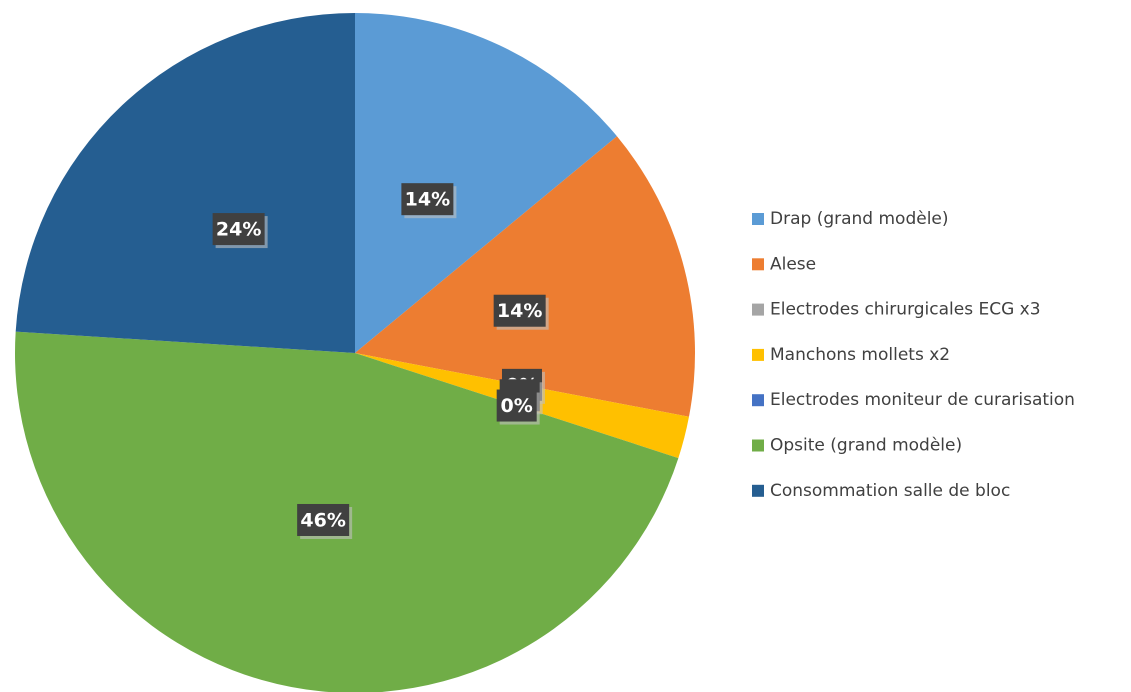  What do you see at coordinates (922, 400) in the screenshot?
I see `legend-label: Electrodes moniteur de curarisation` at bounding box center [922, 400].